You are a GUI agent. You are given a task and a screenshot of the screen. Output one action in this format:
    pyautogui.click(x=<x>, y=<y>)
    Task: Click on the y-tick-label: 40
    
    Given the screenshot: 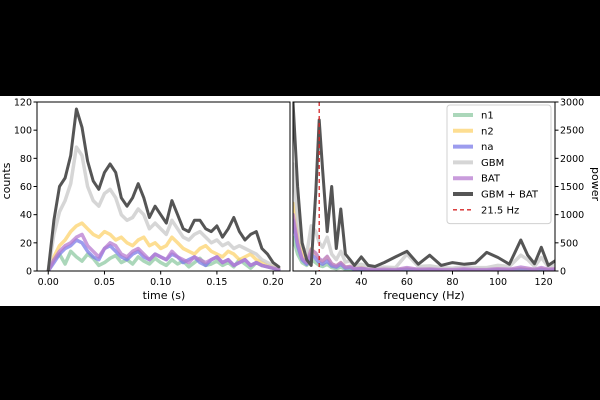 What is the action you would take?
    pyautogui.click(x=26, y=215)
    